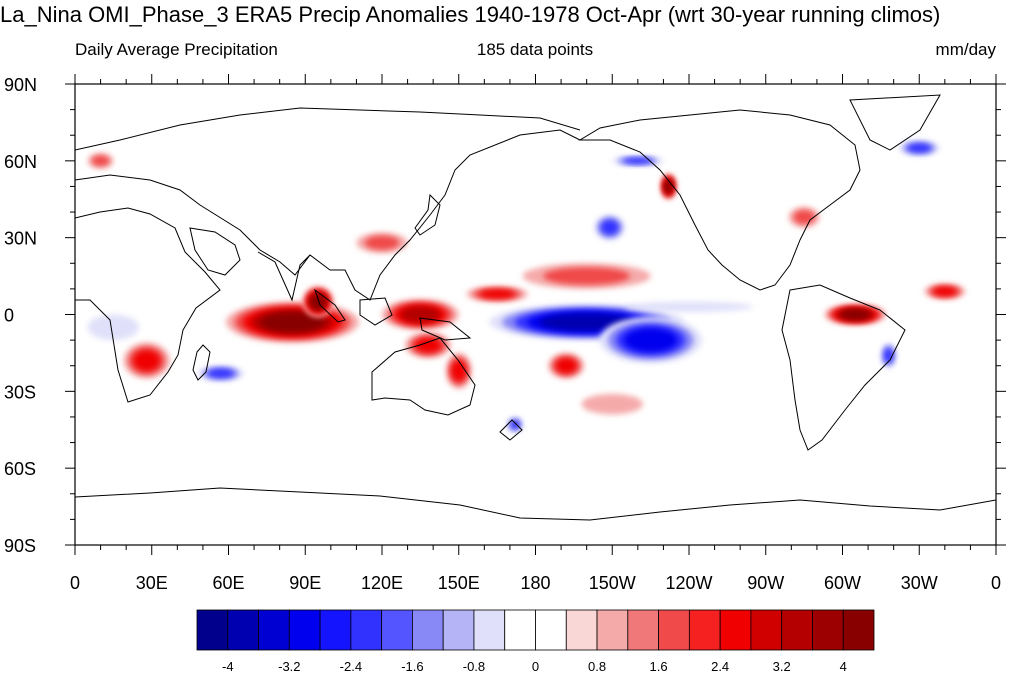  What do you see at coordinates (423, 376) in the screenshot?
I see `coast-australia` at bounding box center [423, 376].